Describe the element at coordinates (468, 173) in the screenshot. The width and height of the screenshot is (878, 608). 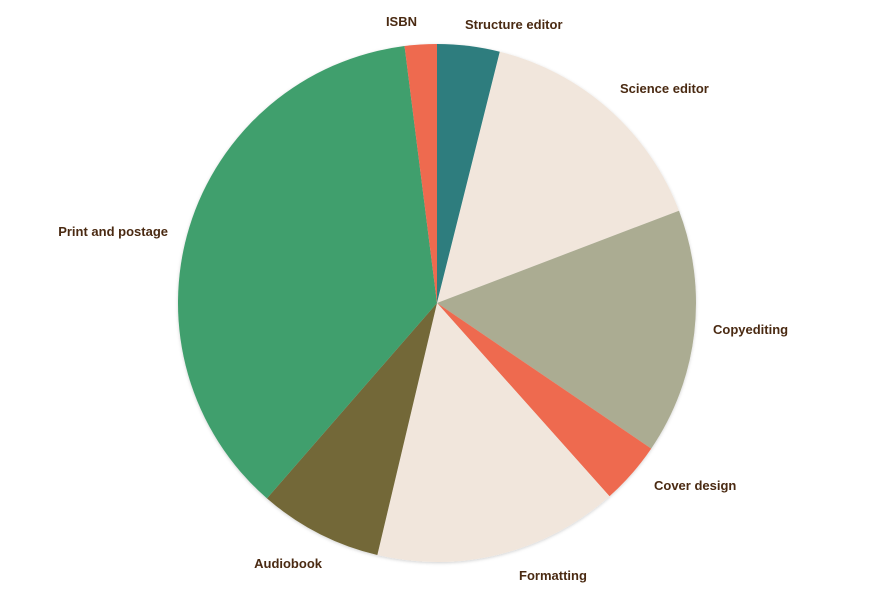
I see `slice-structure-editor` at that location.